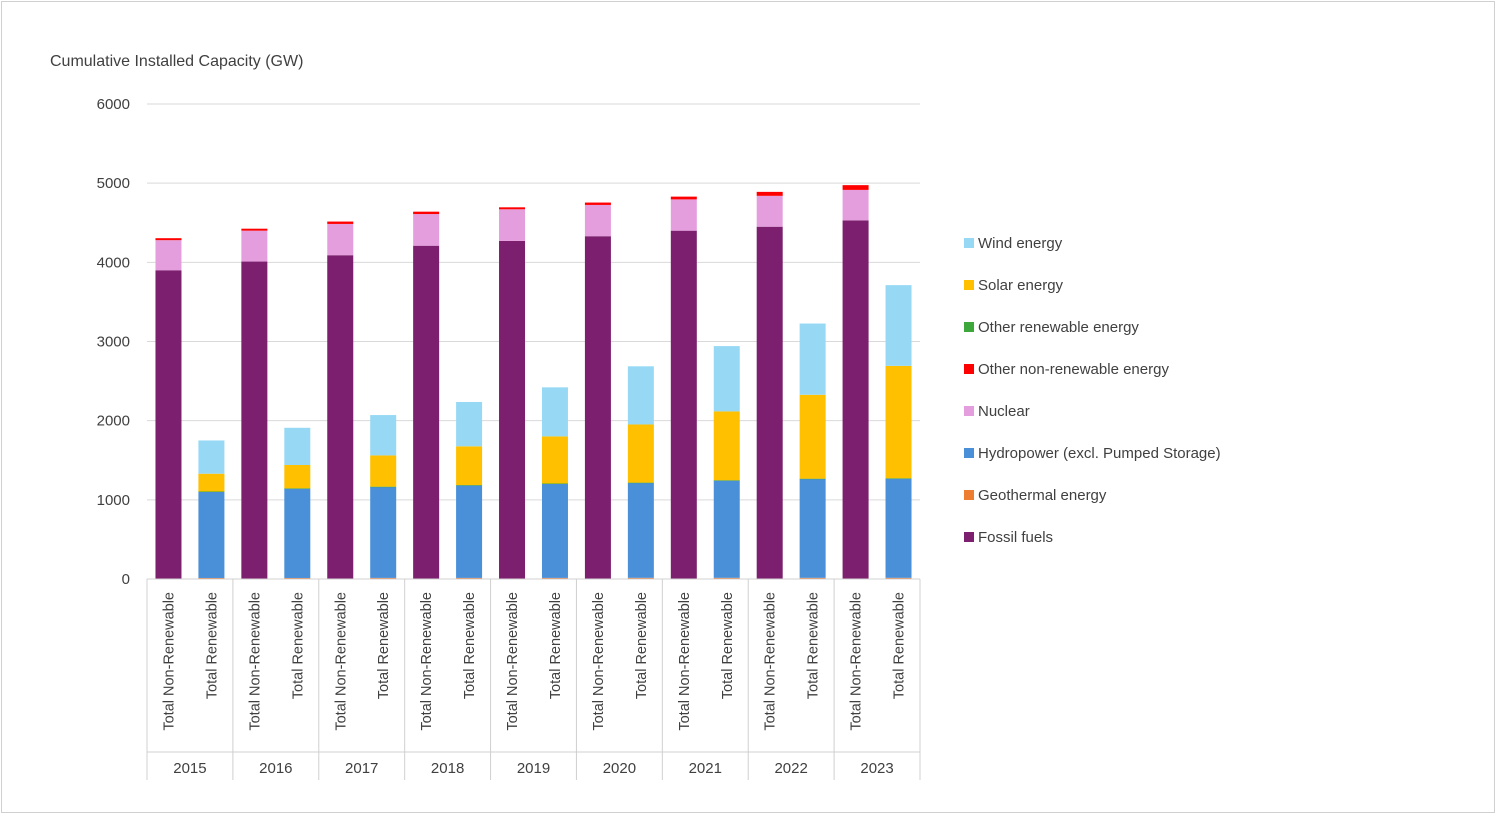 The height and width of the screenshot is (816, 1498). I want to click on bar-geothermal-2022-renewable, so click(812, 578).